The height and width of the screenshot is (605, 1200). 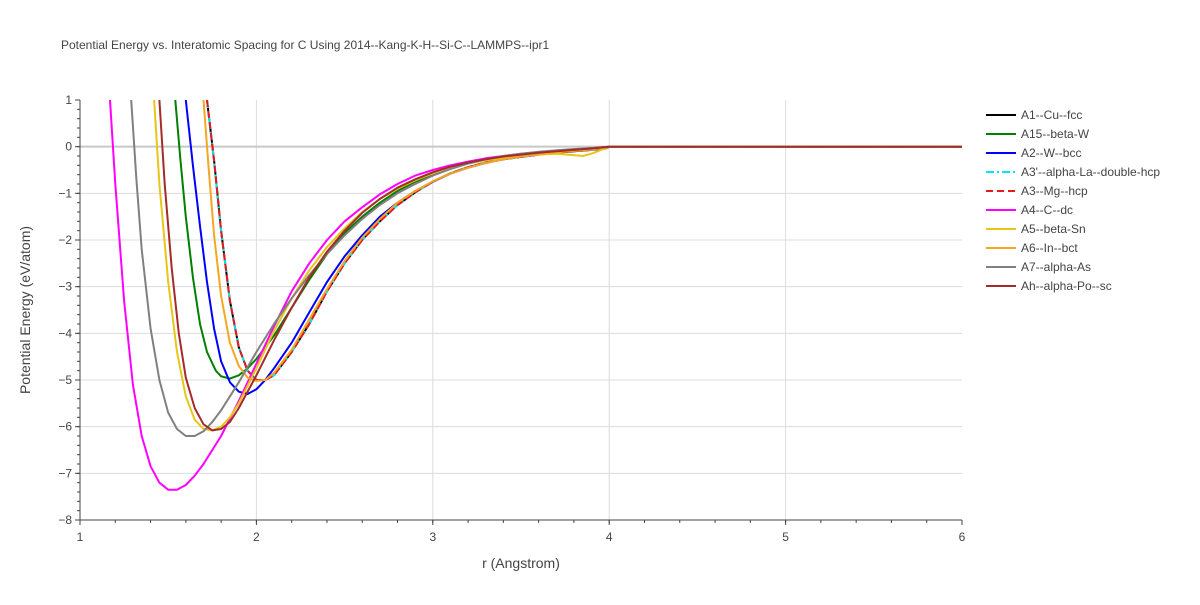 What do you see at coordinates (1055, 134) in the screenshot?
I see `legend-label: A15--beta-W` at bounding box center [1055, 134].